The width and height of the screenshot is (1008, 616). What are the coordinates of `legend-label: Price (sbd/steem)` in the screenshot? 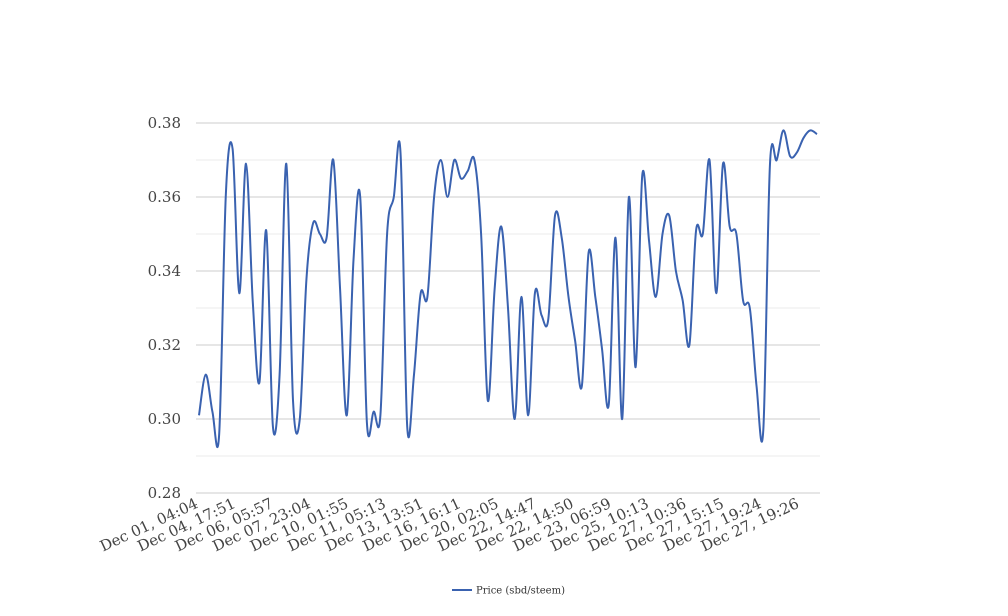 It's located at (520, 591).